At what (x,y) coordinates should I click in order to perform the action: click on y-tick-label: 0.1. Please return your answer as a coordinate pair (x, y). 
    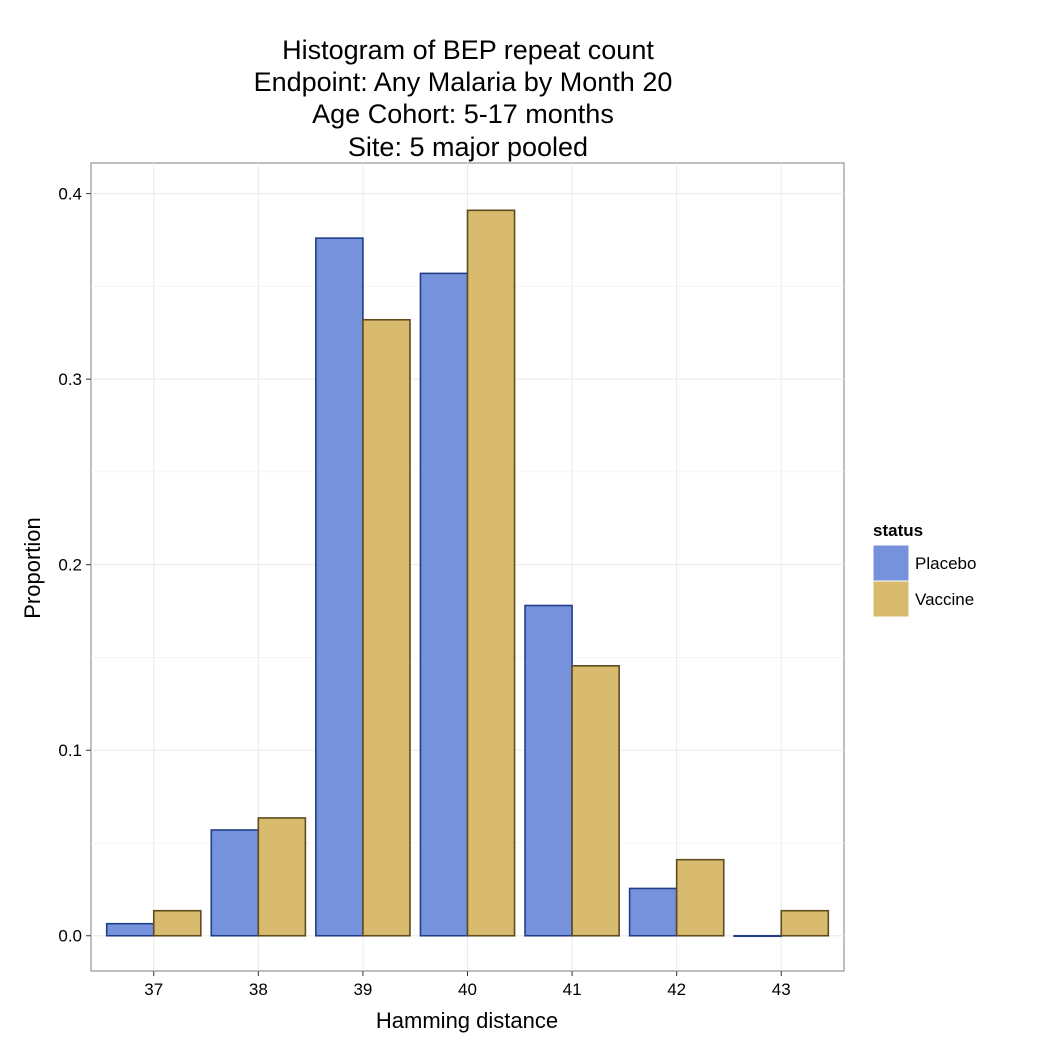
    Looking at the image, I should click on (70, 750).